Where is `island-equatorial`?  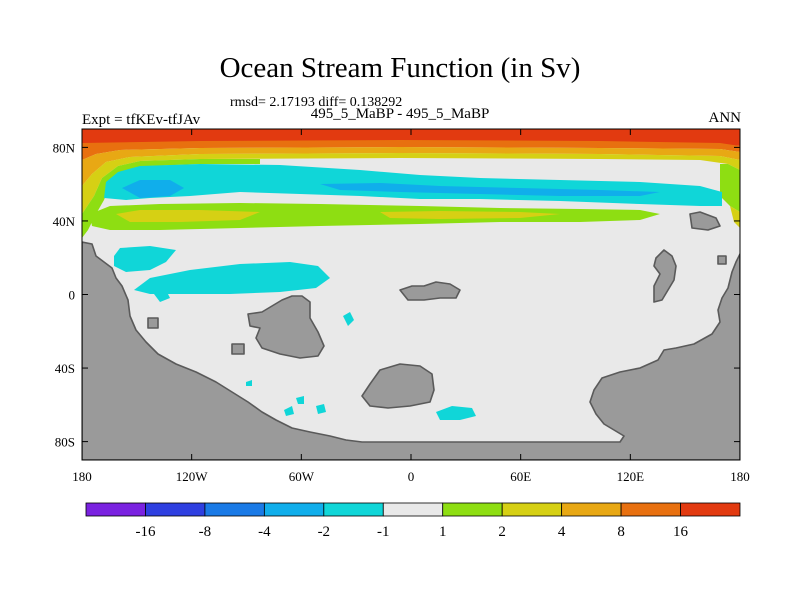 island-equatorial is located at coordinates (430, 291).